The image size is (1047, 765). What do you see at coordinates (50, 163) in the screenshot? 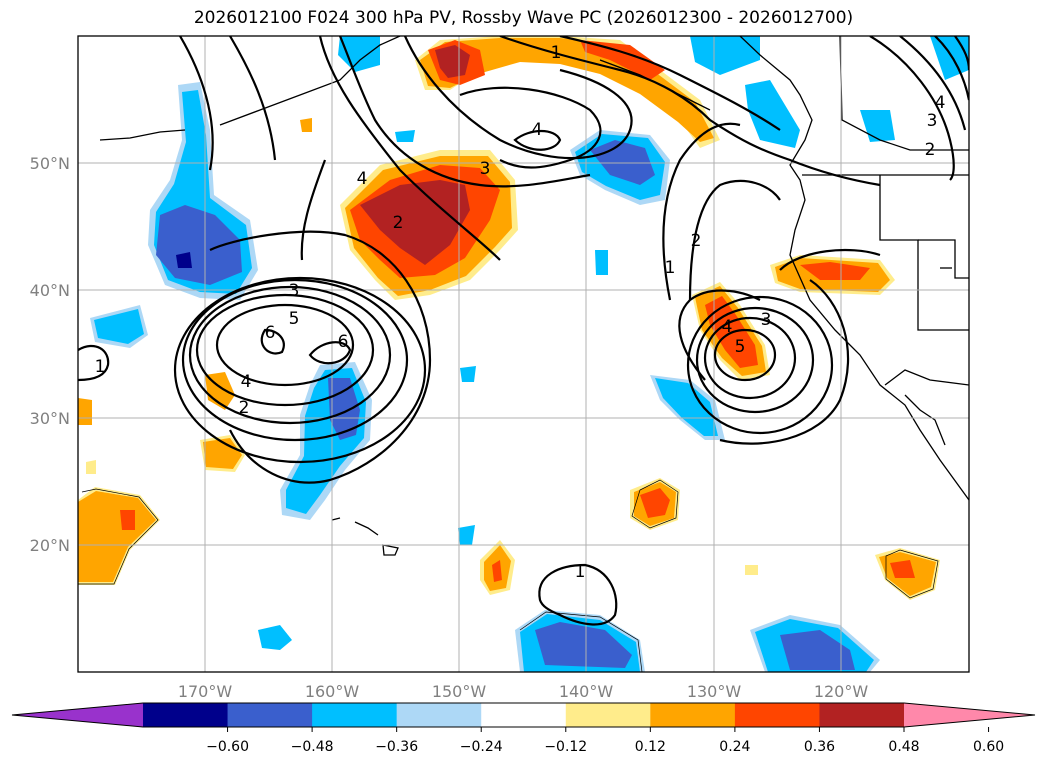
I see `lat-label: 50°N` at bounding box center [50, 163].